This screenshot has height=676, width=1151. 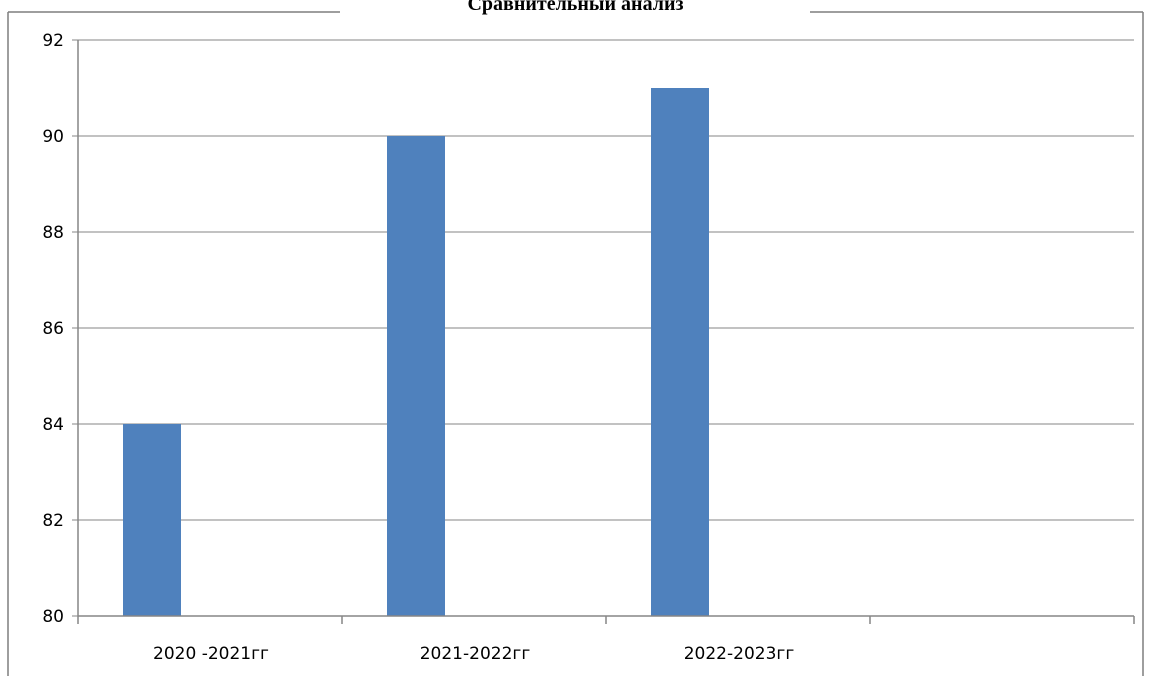 I want to click on x-tick-label: 2021-2022гг, so click(x=475, y=654).